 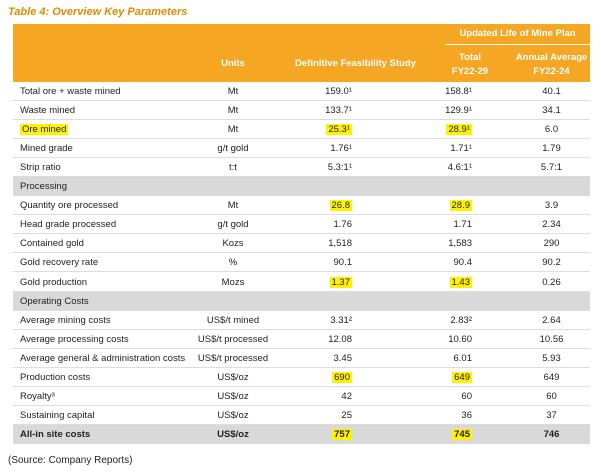 What do you see at coordinates (462, 434) in the screenshot?
I see `cell: 745` at bounding box center [462, 434].